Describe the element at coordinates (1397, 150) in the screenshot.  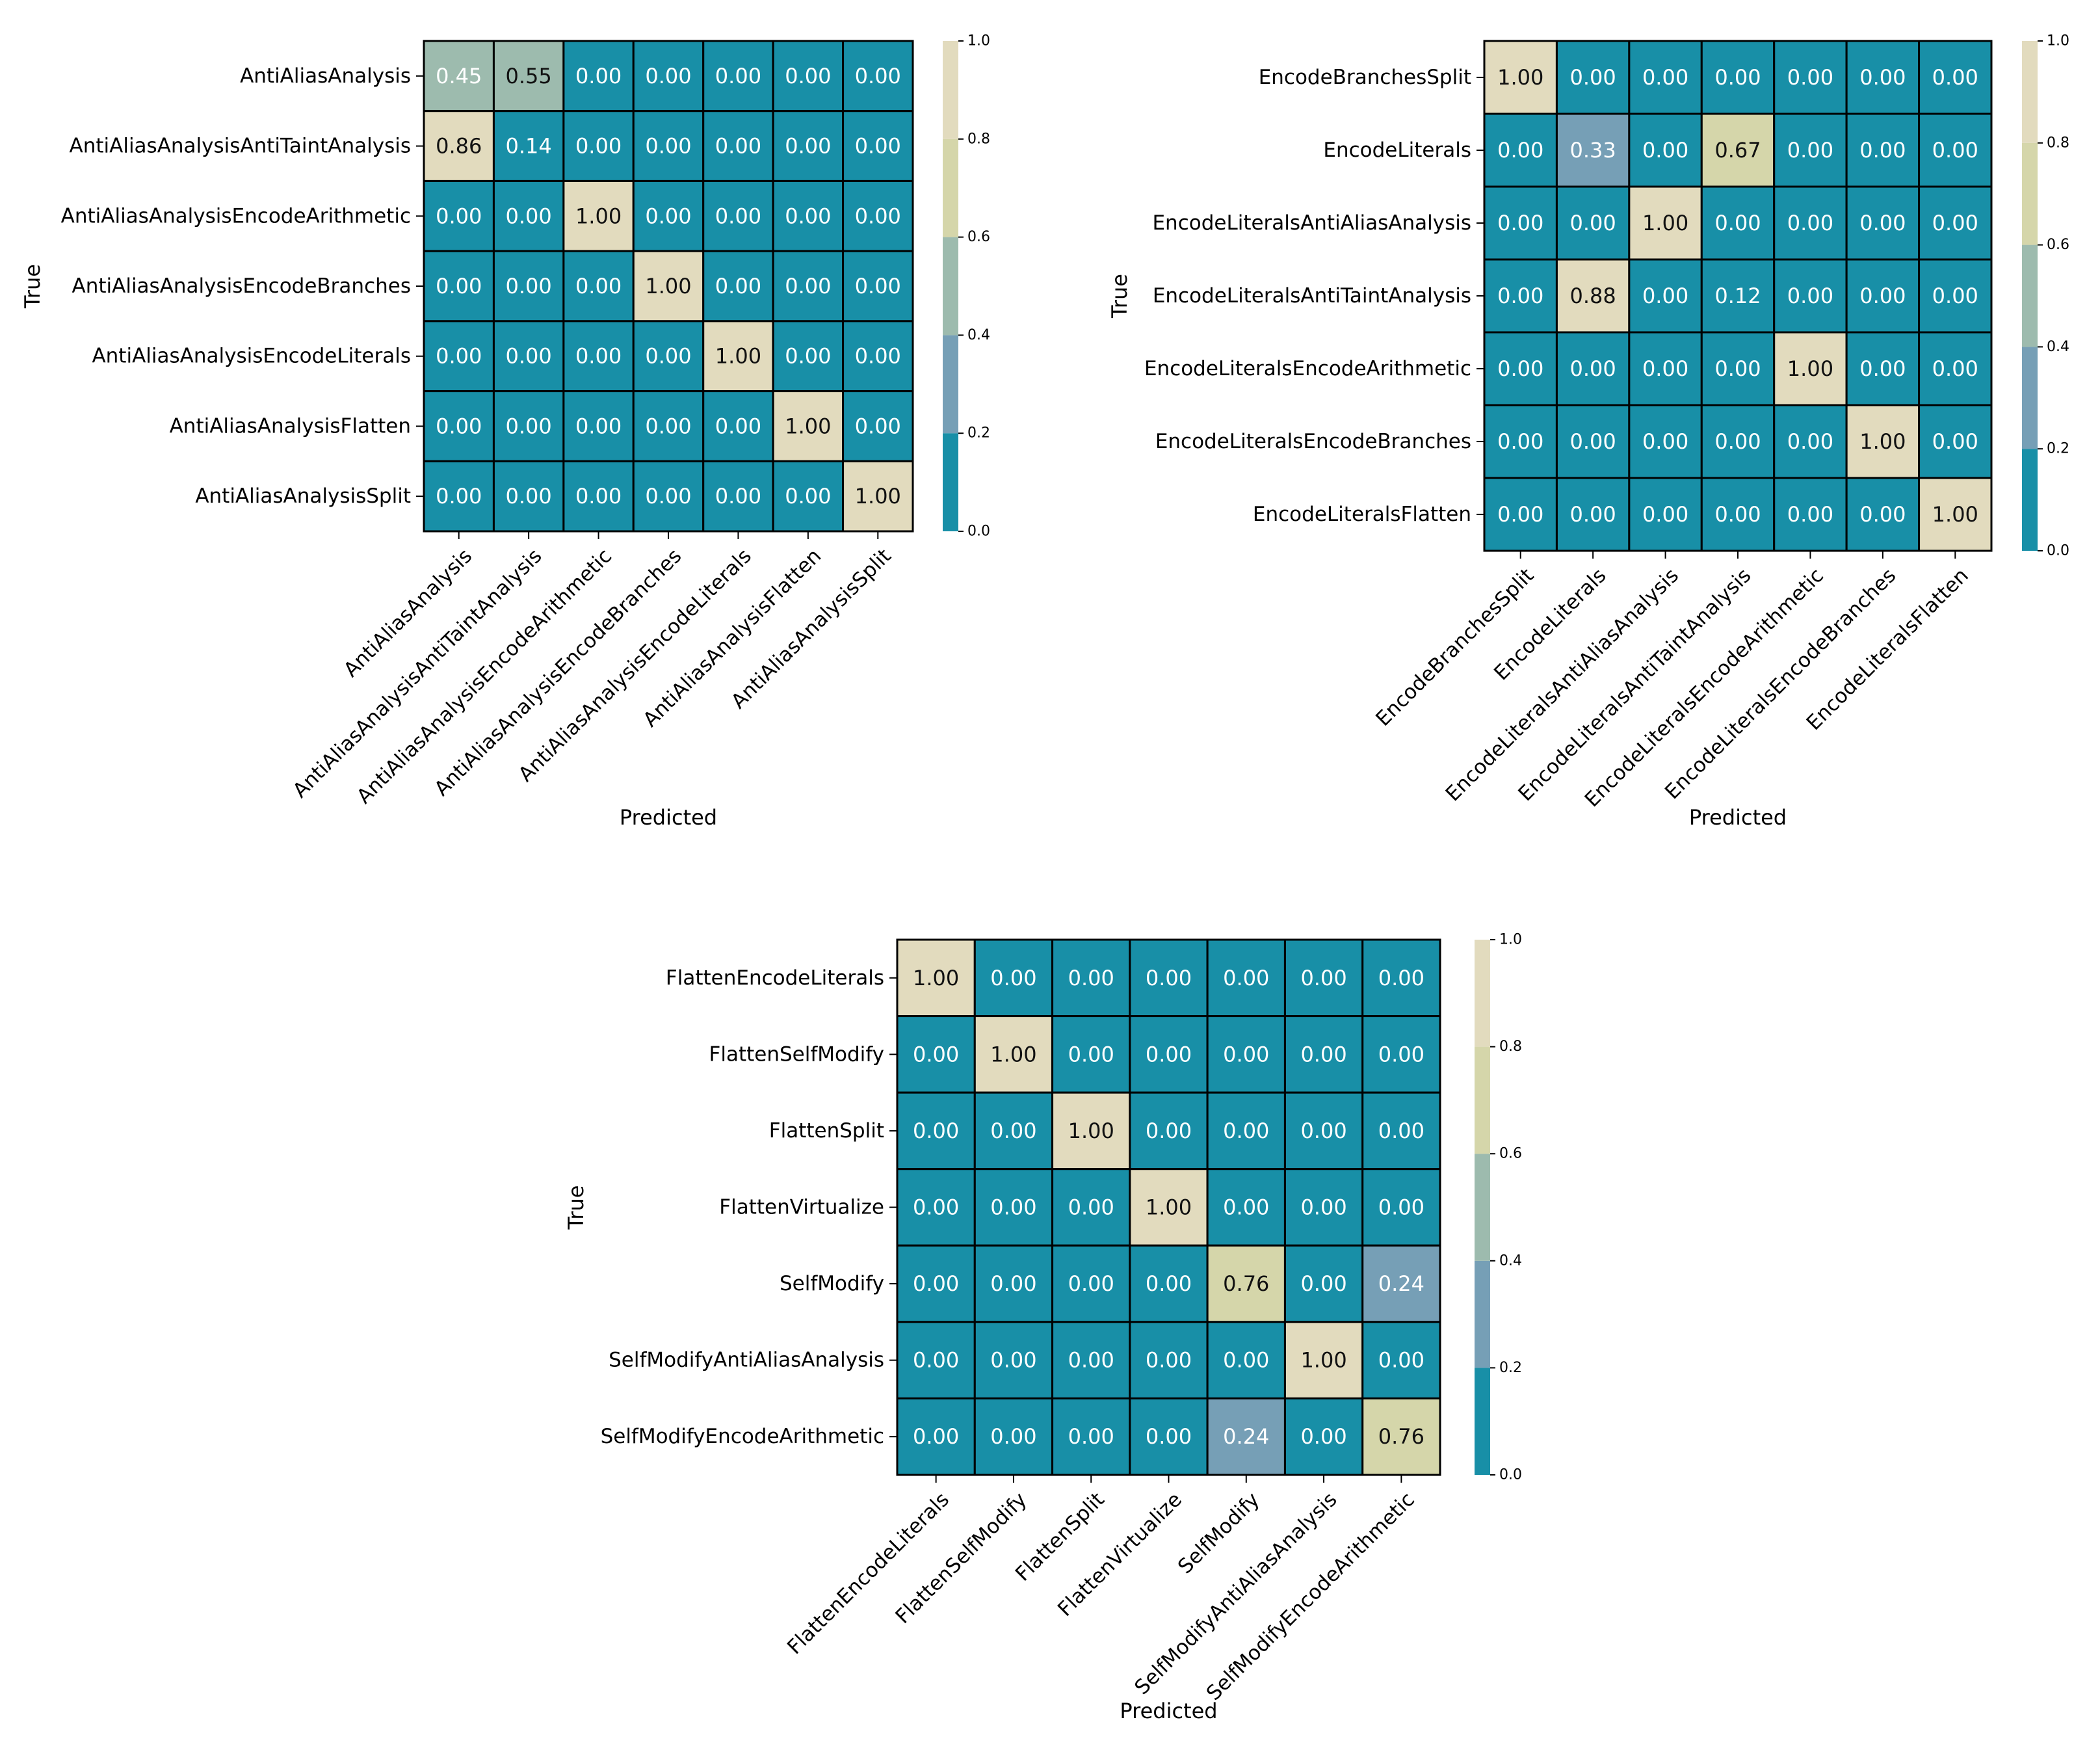
I see `y-tick-label: EncodeLiterals` at that location.